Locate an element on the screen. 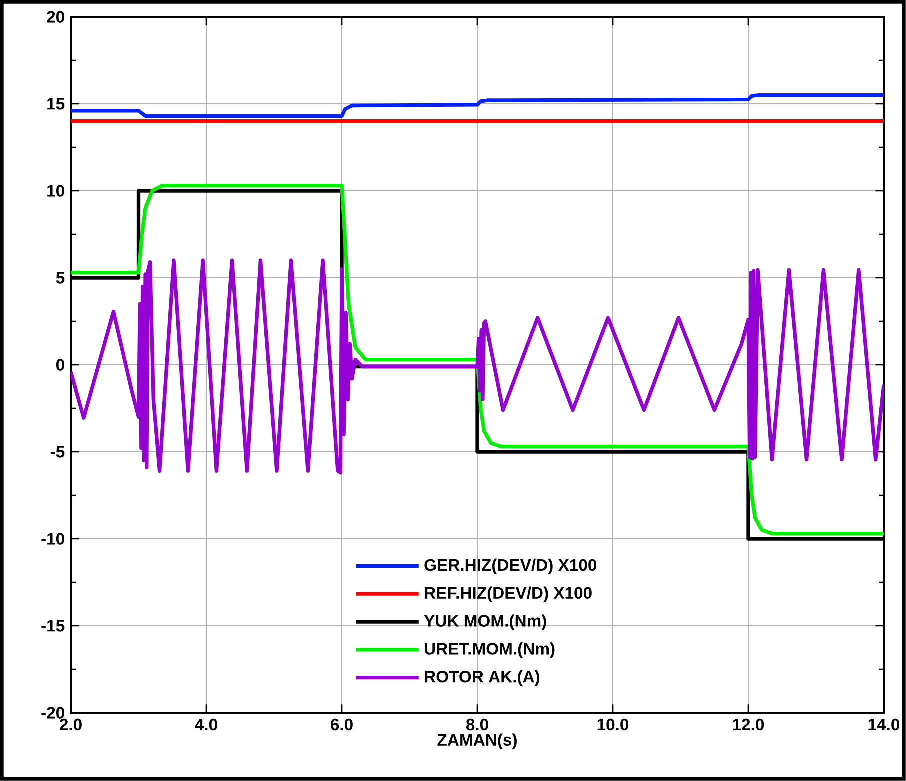 This screenshot has width=906, height=781. y-tick-label: 15 is located at coordinates (56, 104).